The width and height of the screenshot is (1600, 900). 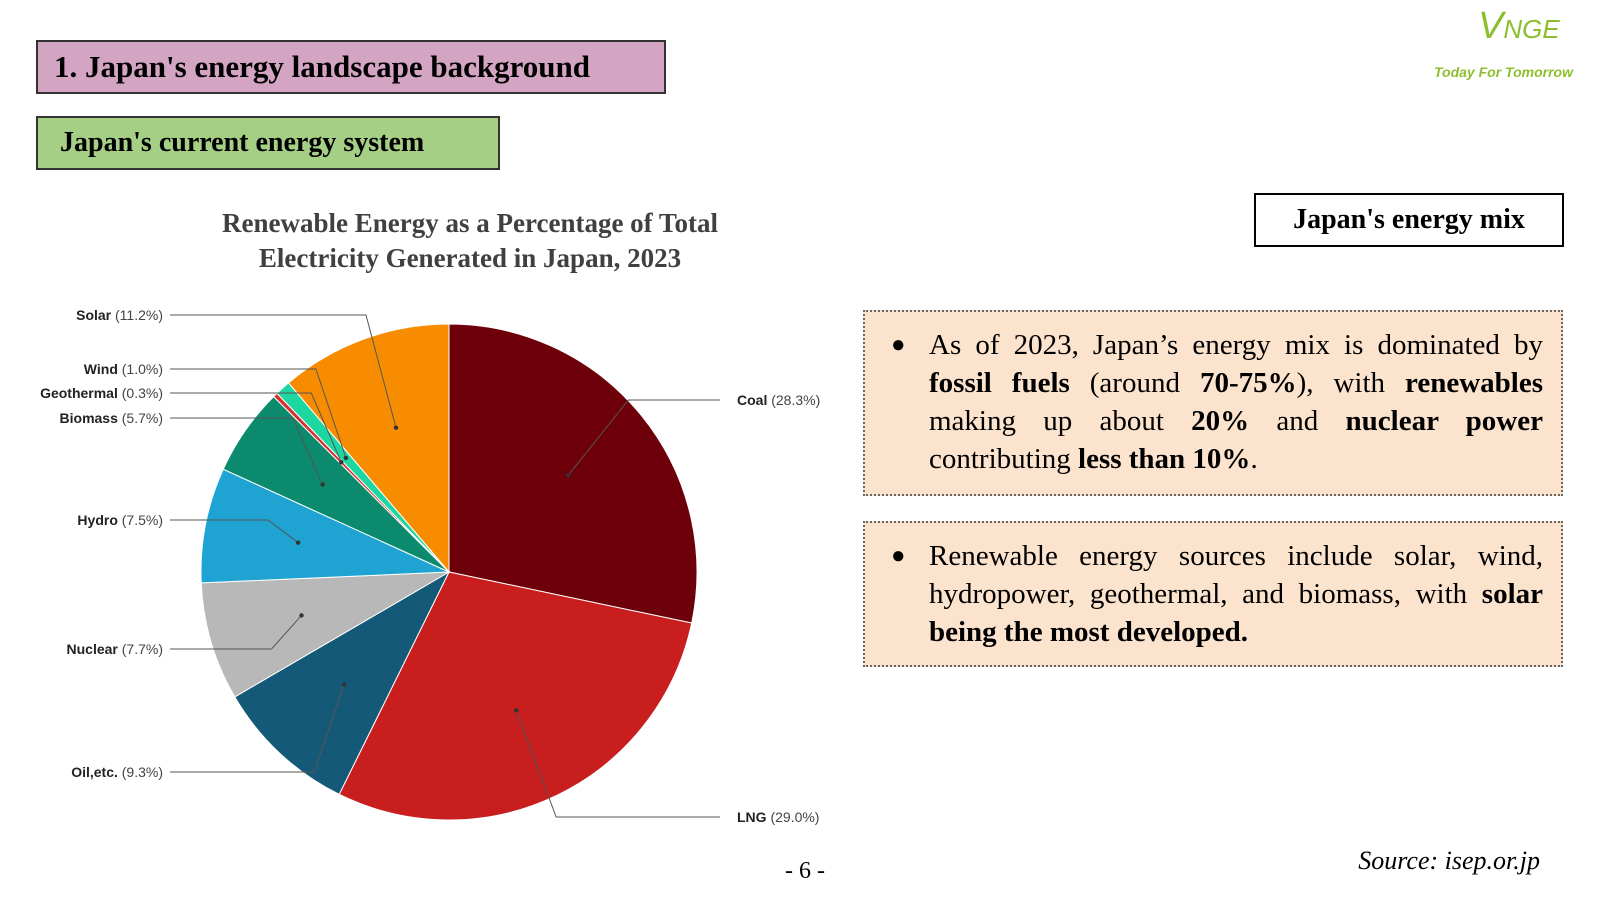 What do you see at coordinates (1350, 383) in the screenshot?
I see `note-text: ), with` at bounding box center [1350, 383].